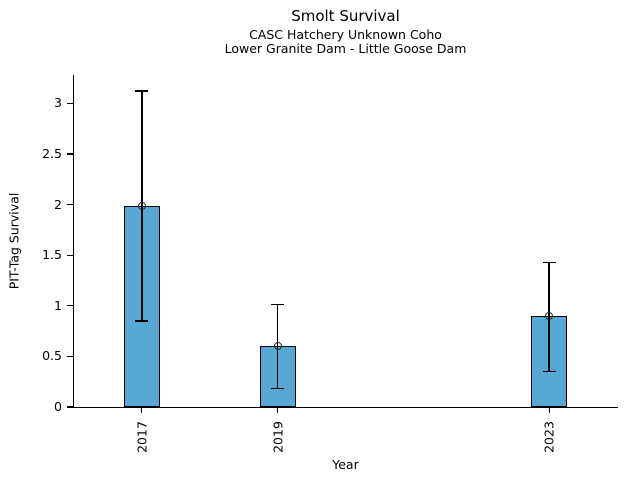 The image size is (640, 480). What do you see at coordinates (345, 464) in the screenshot?
I see `x-axis-label: Year` at bounding box center [345, 464].